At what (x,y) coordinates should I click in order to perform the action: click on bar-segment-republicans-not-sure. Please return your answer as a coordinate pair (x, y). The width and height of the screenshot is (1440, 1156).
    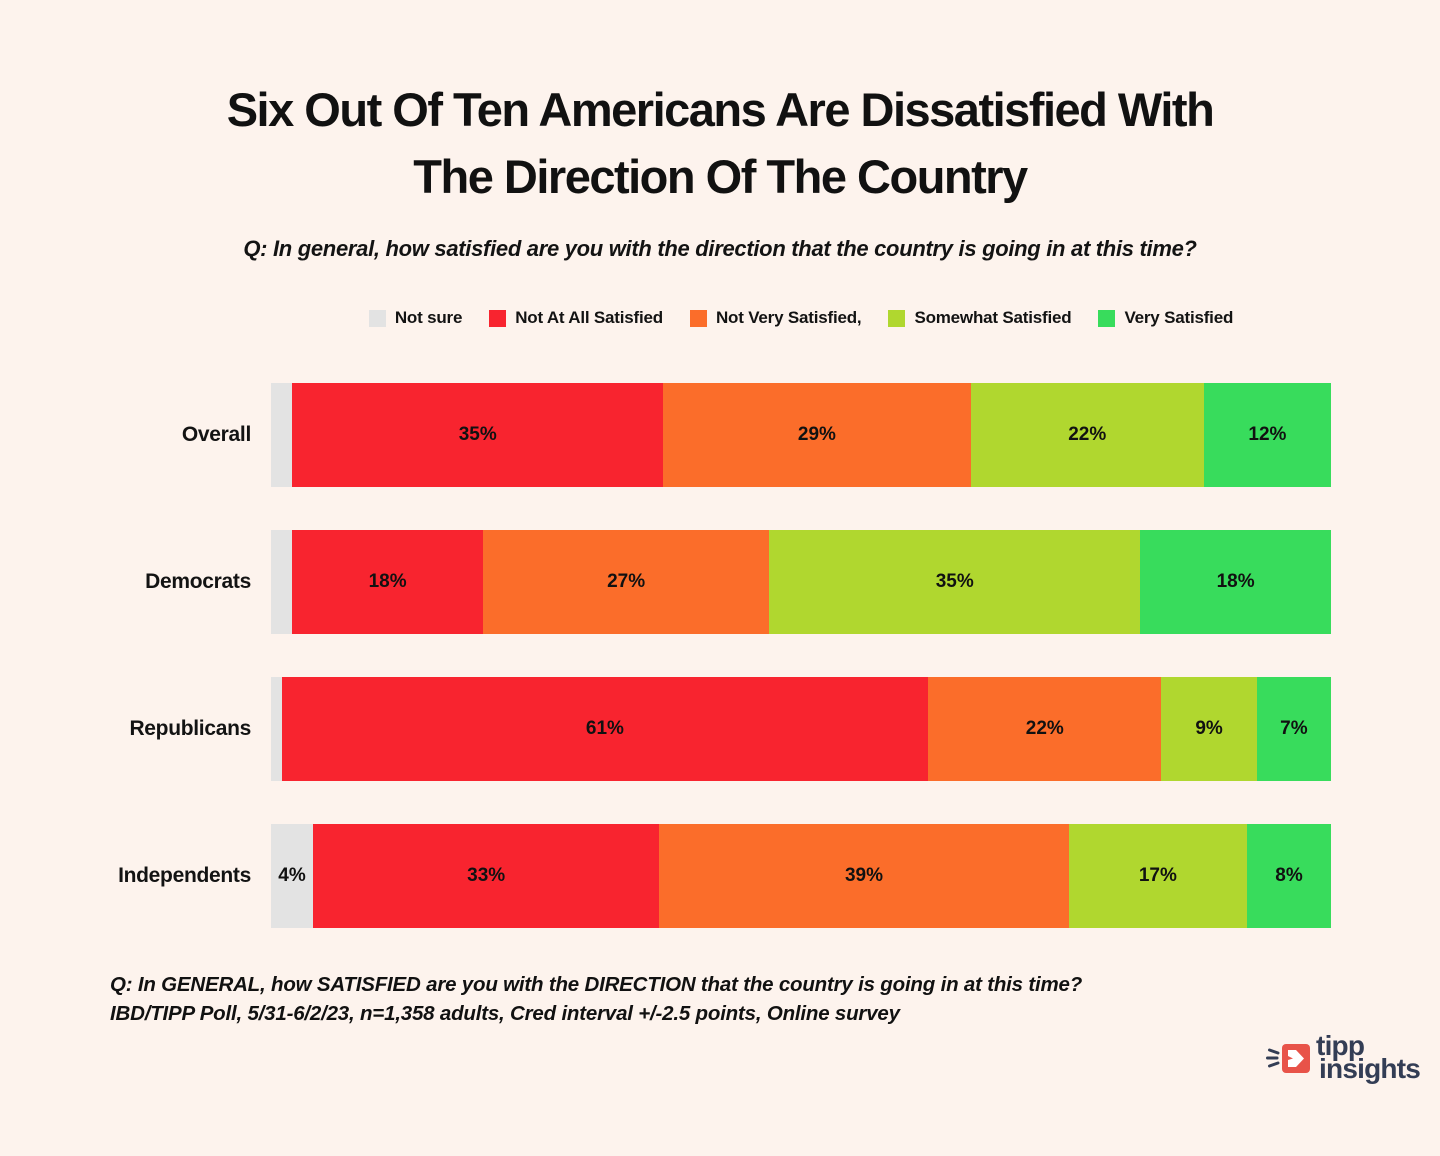
    Looking at the image, I should click on (276, 729).